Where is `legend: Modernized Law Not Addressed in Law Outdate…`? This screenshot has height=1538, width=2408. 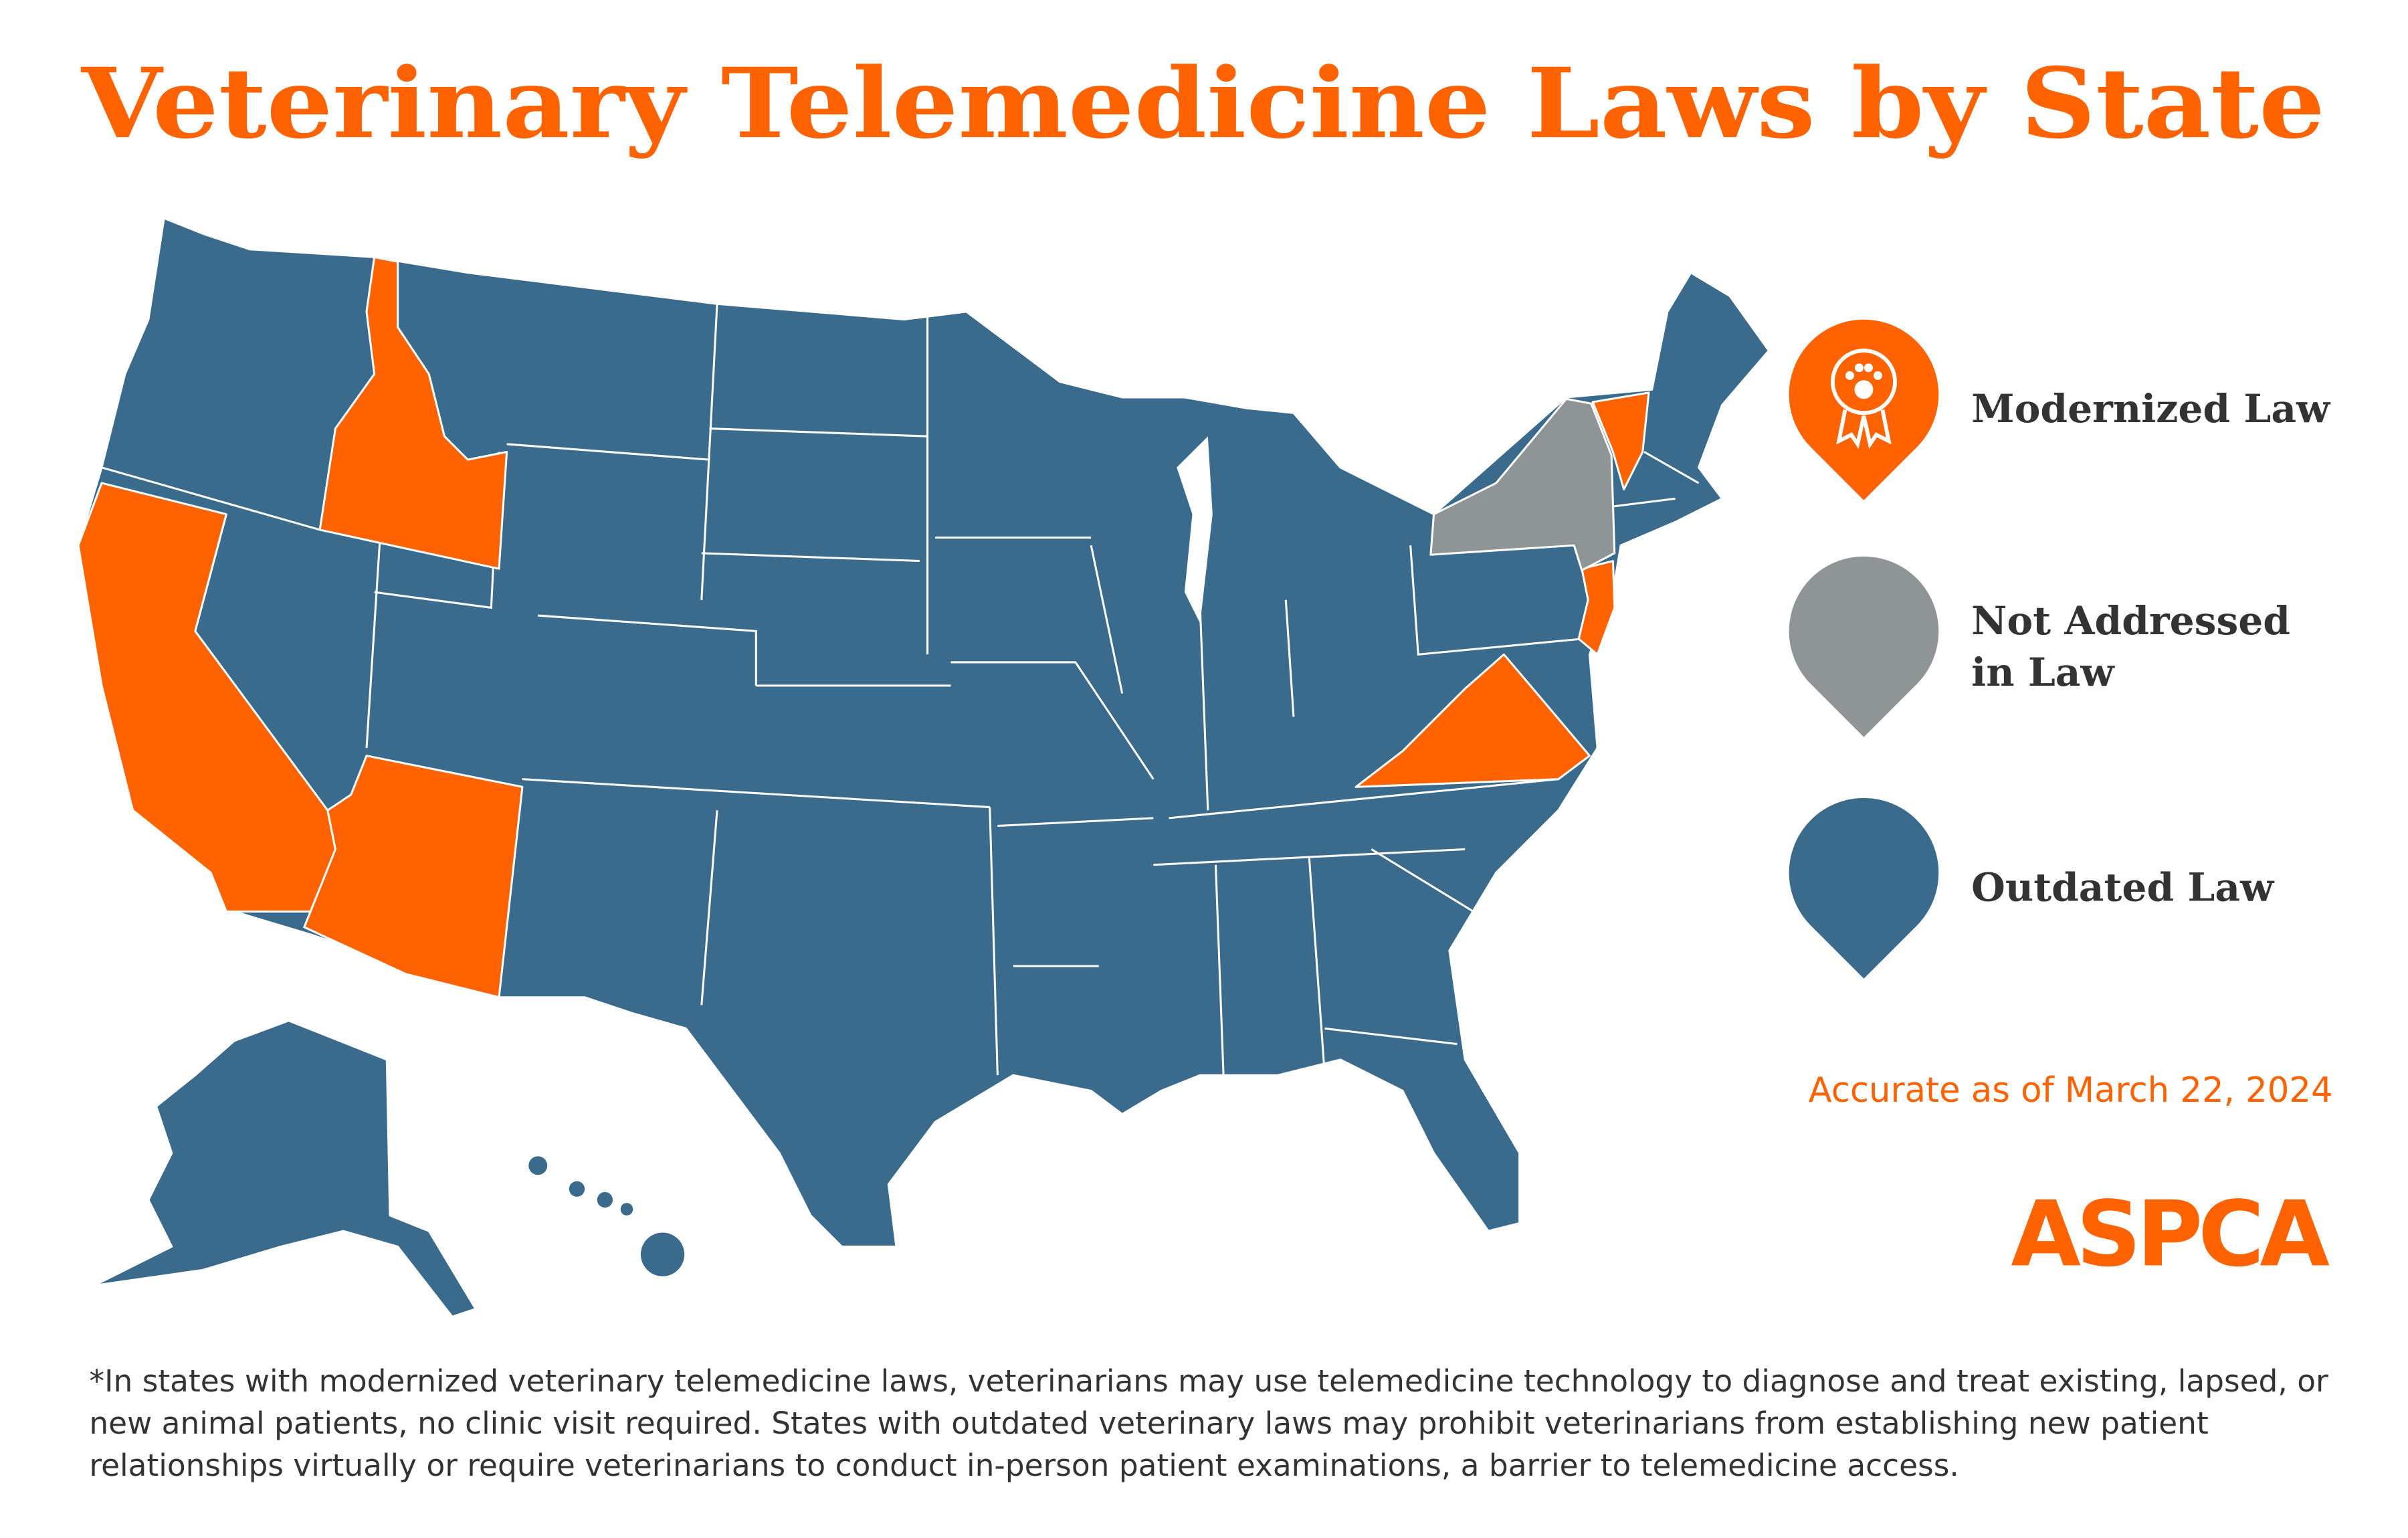 legend: Modernized Law Not Addressed in Law Outdate… is located at coordinates (2060, 649).